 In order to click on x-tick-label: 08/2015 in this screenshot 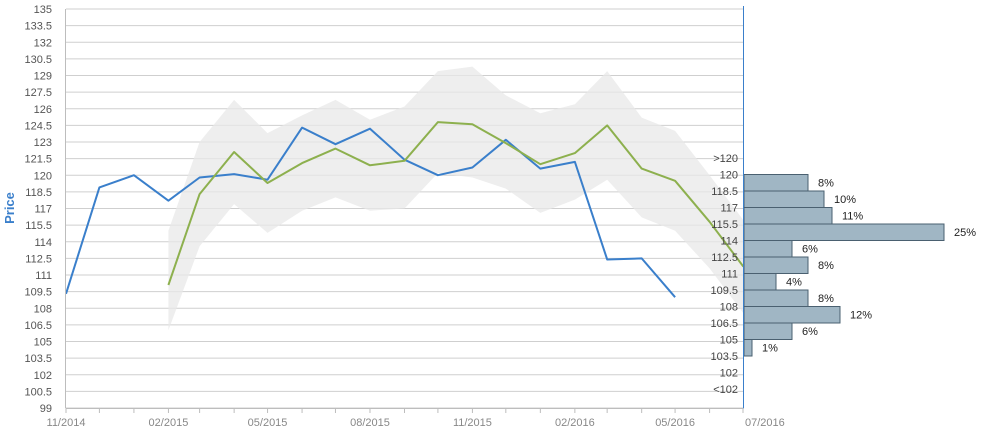, I will do `click(370, 423)`.